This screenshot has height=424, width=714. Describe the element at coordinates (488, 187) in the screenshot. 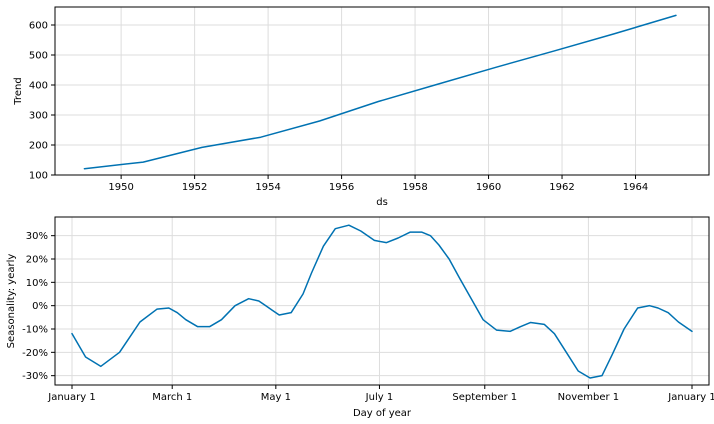

I see `x-tick-label: 1960` at that location.